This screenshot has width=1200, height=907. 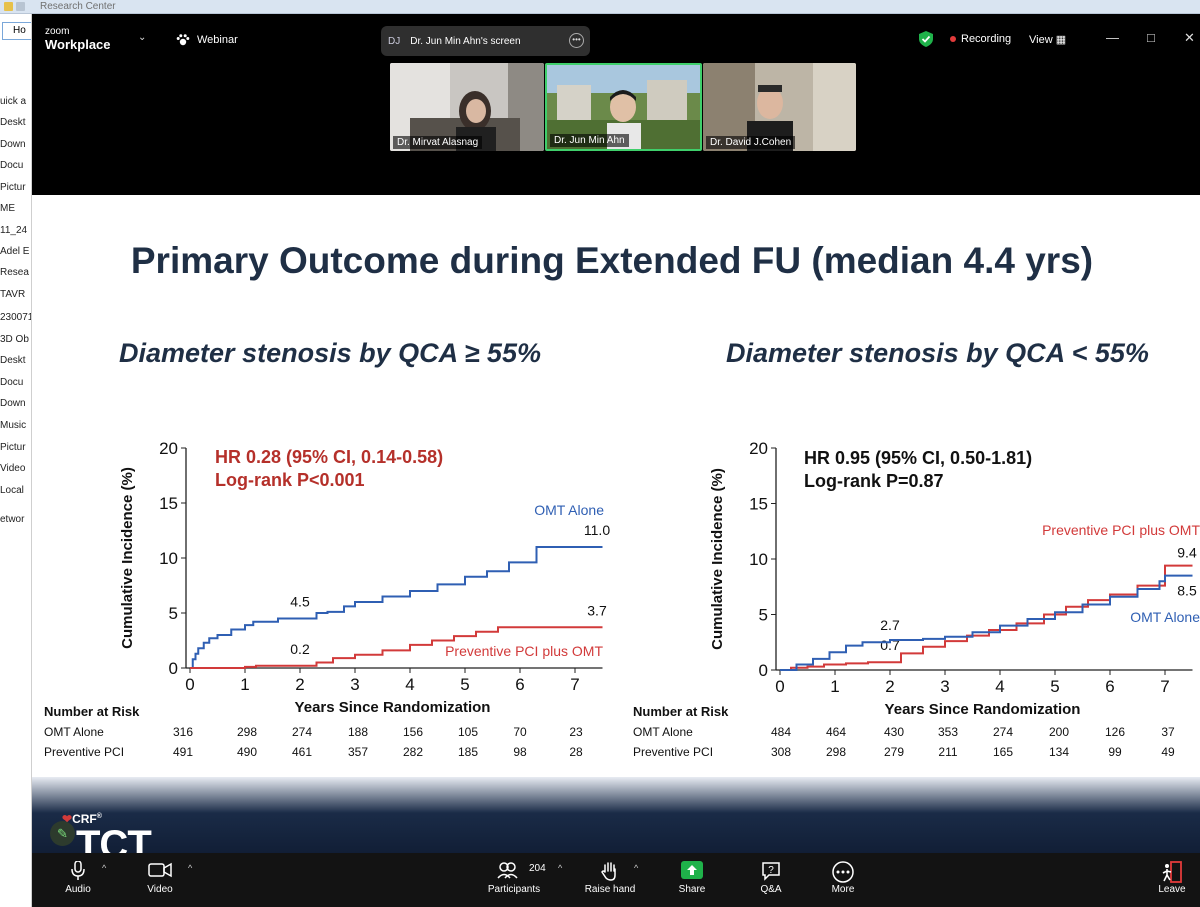 What do you see at coordinates (1151, 37) in the screenshot?
I see `maximize-icon: □` at bounding box center [1151, 37].